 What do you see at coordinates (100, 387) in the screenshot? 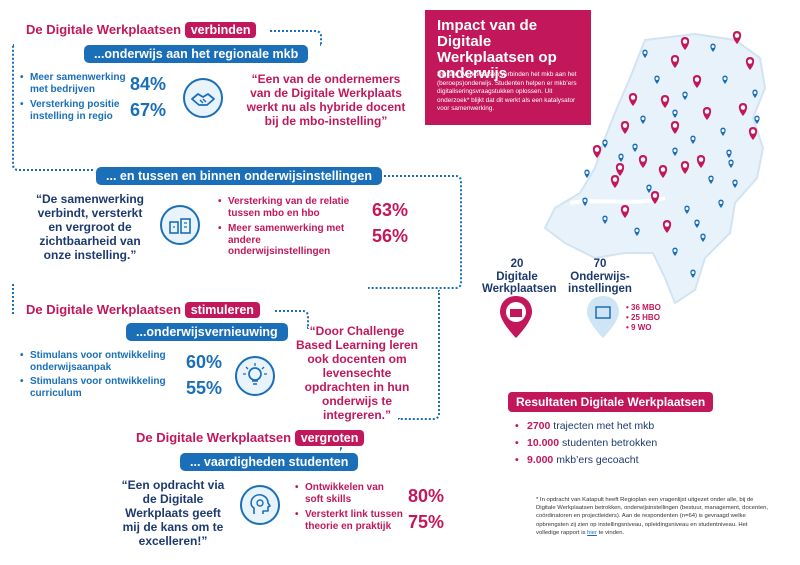
I see `list-item: Stimulans voor ontwikkeling curriculum` at bounding box center [100, 387].